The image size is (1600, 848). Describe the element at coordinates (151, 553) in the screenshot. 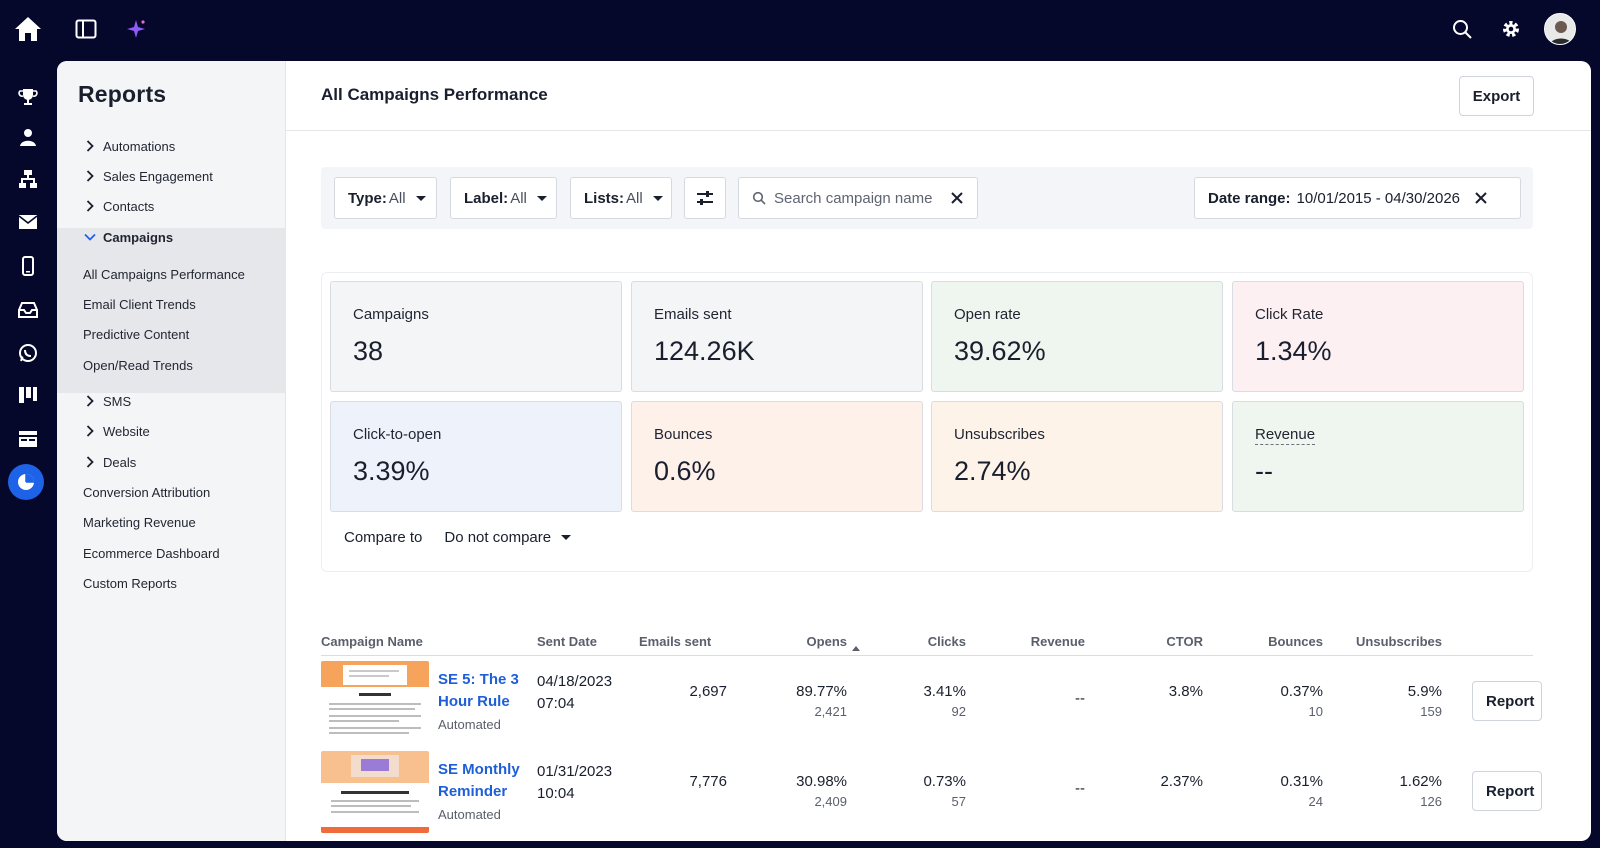

I see `sidebar-item-ecommerce-dashboard: Ecommerce Dashboard` at that location.